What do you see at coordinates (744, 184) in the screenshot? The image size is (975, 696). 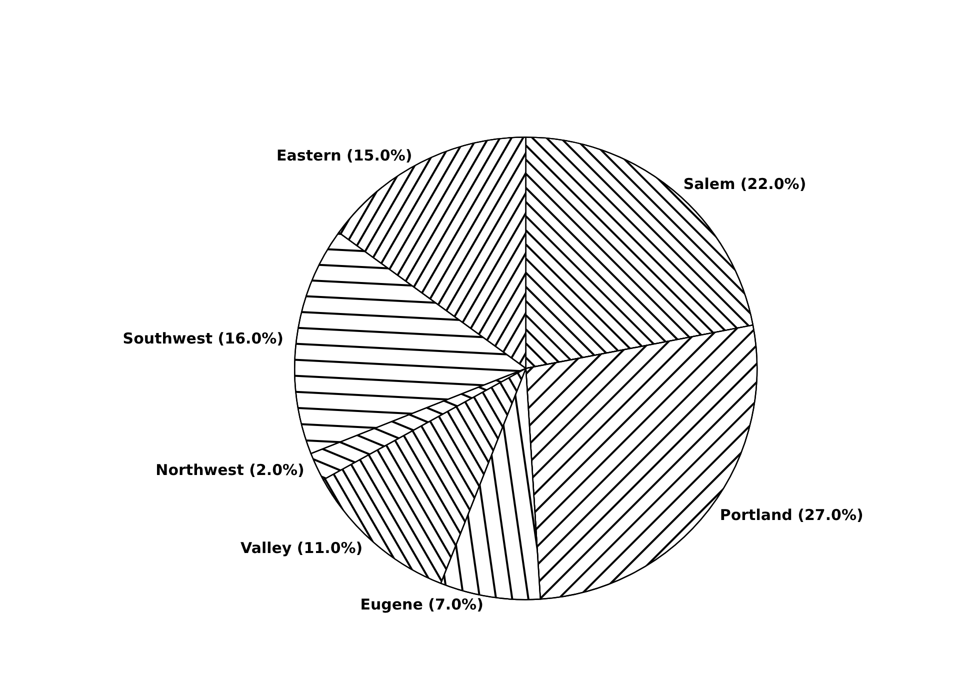 I see `slice-label: Salem (22.0%)` at bounding box center [744, 184].